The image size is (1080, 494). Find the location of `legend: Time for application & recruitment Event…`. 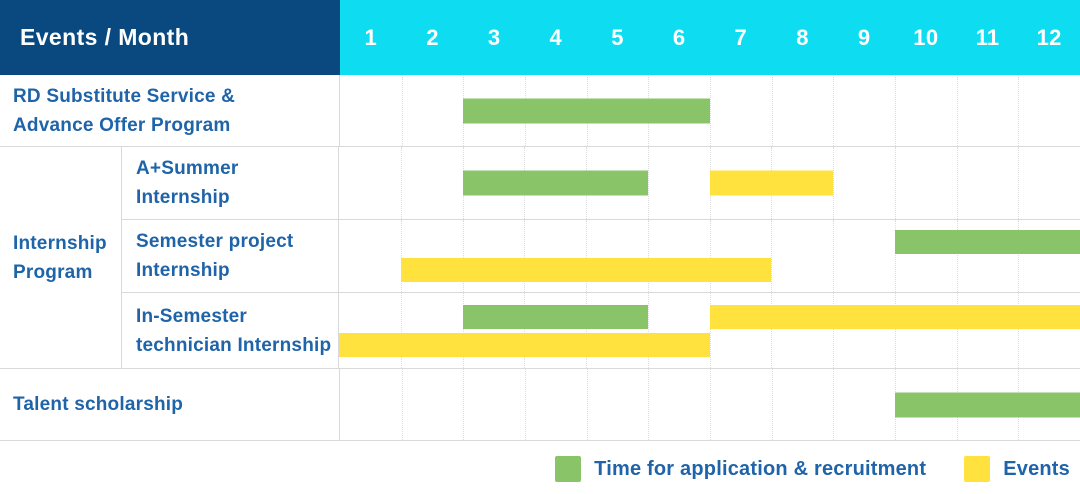

legend: Time for application & recruitment Event… is located at coordinates (812, 469).